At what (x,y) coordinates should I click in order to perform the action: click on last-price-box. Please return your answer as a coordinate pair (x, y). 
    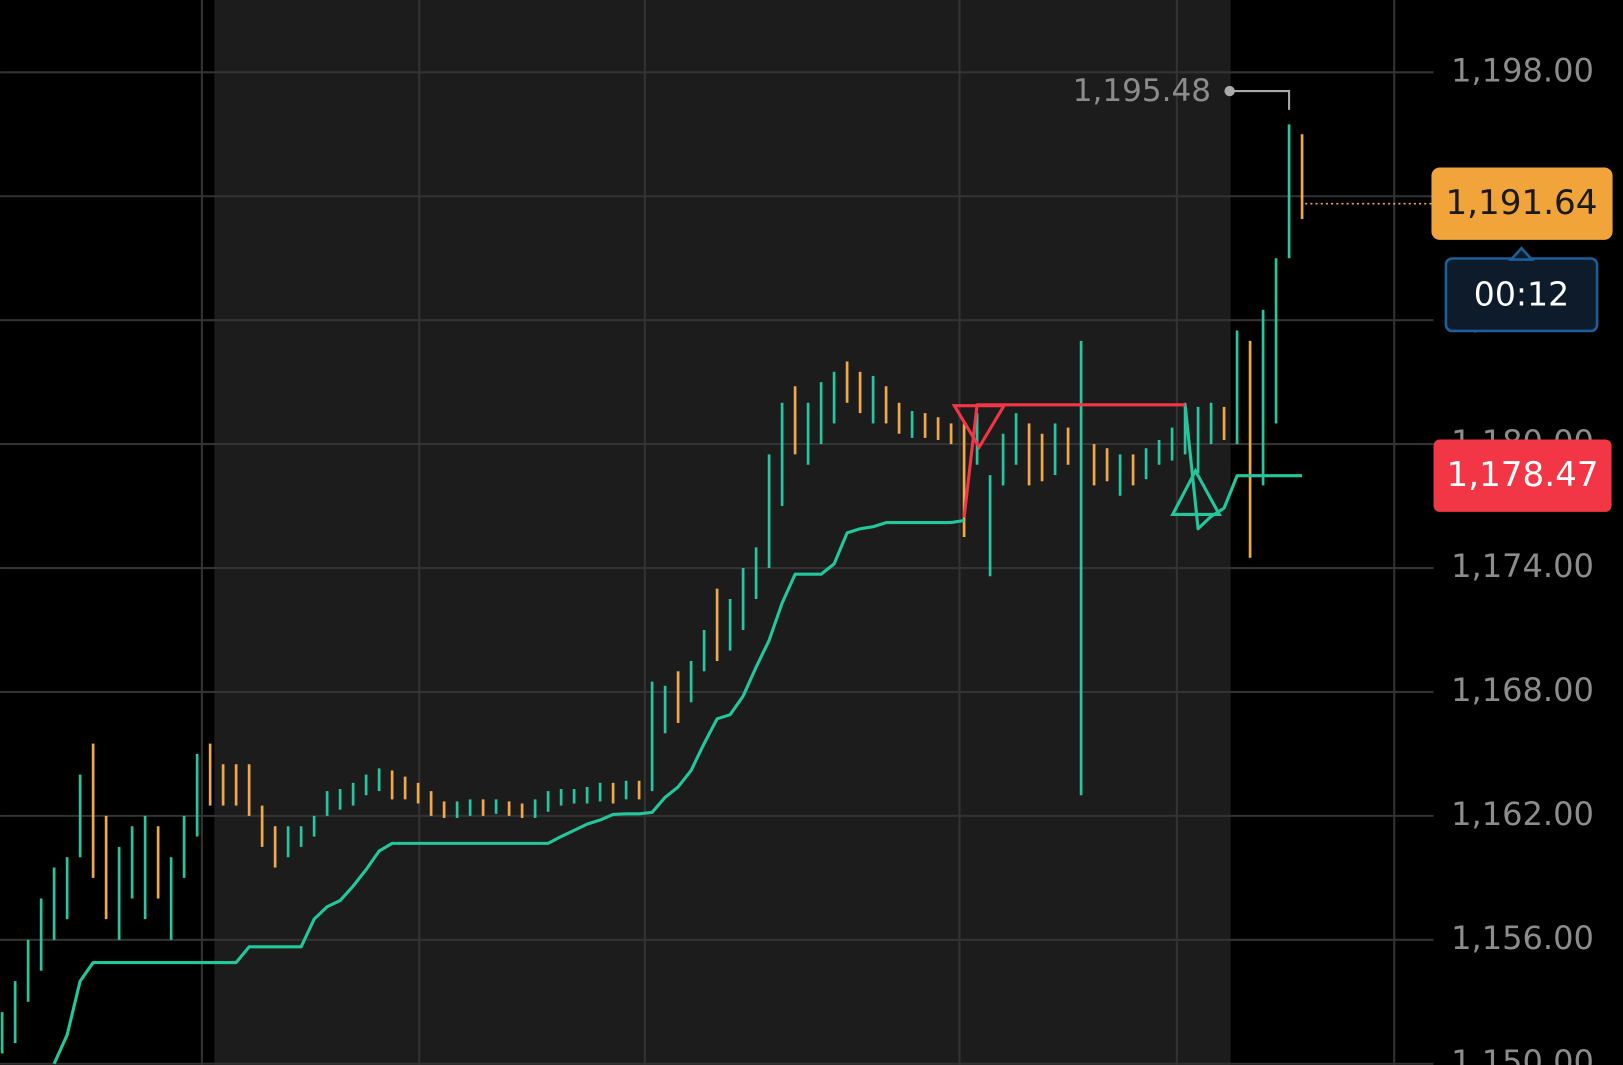
    Looking at the image, I should click on (1522, 203).